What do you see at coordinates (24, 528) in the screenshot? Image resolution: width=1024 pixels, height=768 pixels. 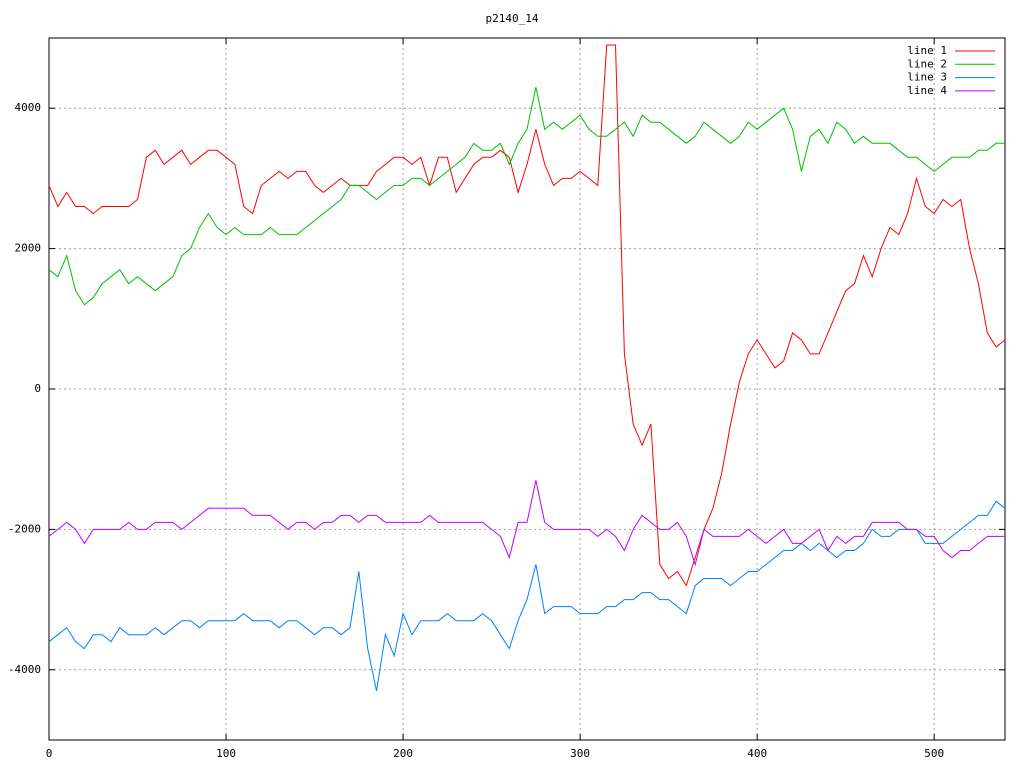 I see `y-tick-label: -2000` at bounding box center [24, 528].